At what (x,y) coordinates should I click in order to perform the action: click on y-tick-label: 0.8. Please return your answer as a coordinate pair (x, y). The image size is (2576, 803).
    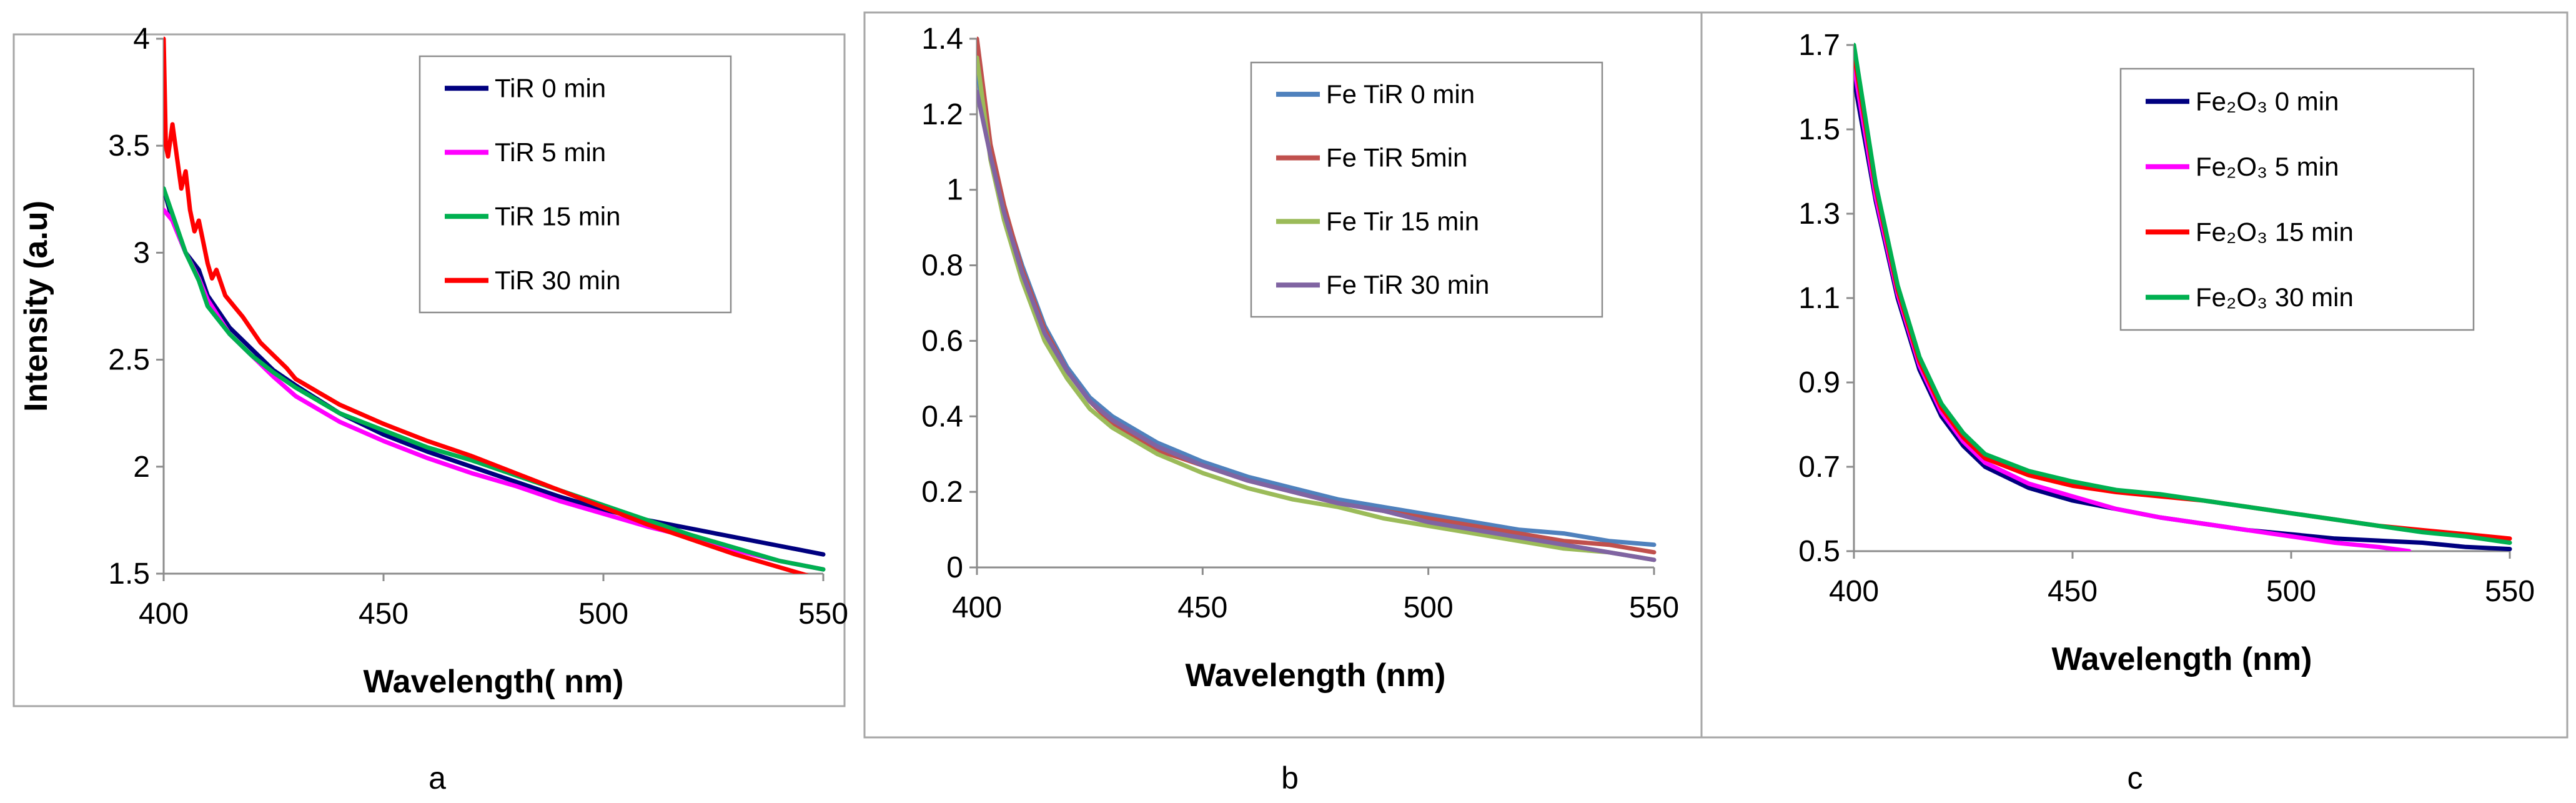
    Looking at the image, I should click on (942, 265).